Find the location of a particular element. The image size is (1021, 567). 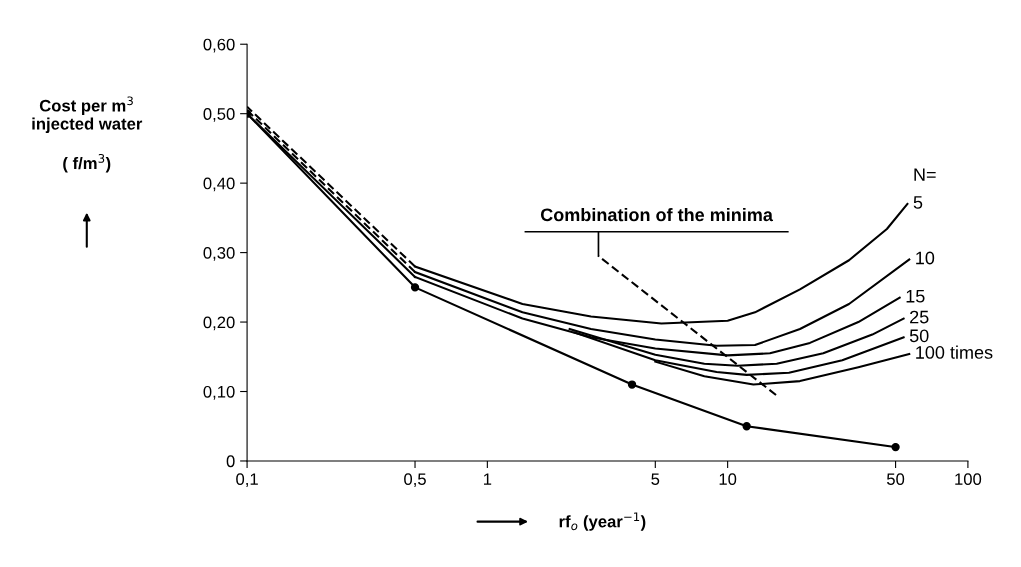

y-tick-label: 0,10 is located at coordinates (219, 392).